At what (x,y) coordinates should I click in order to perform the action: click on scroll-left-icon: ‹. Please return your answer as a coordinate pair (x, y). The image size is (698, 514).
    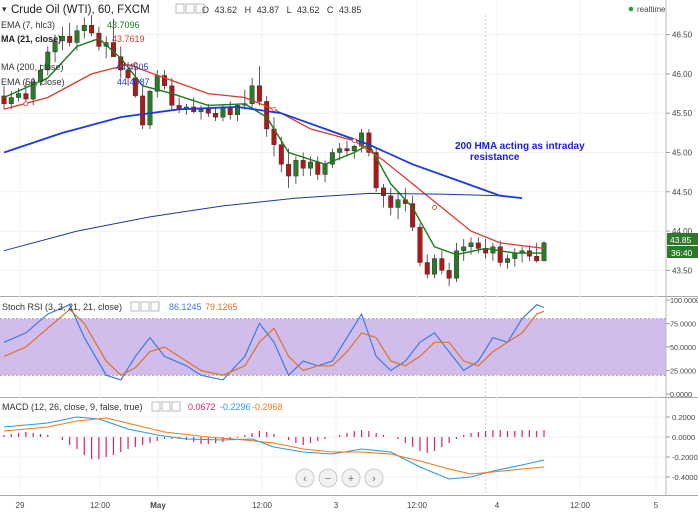
    Looking at the image, I should click on (305, 479).